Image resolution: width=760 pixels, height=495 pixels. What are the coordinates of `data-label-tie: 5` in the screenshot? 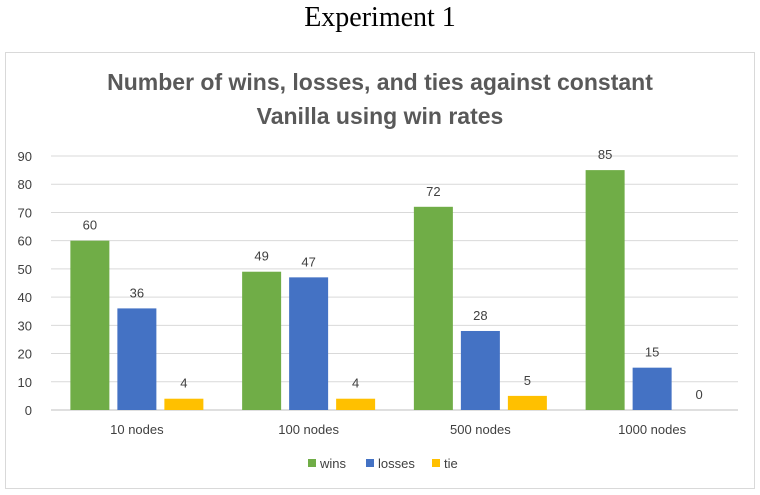 It's located at (527, 380).